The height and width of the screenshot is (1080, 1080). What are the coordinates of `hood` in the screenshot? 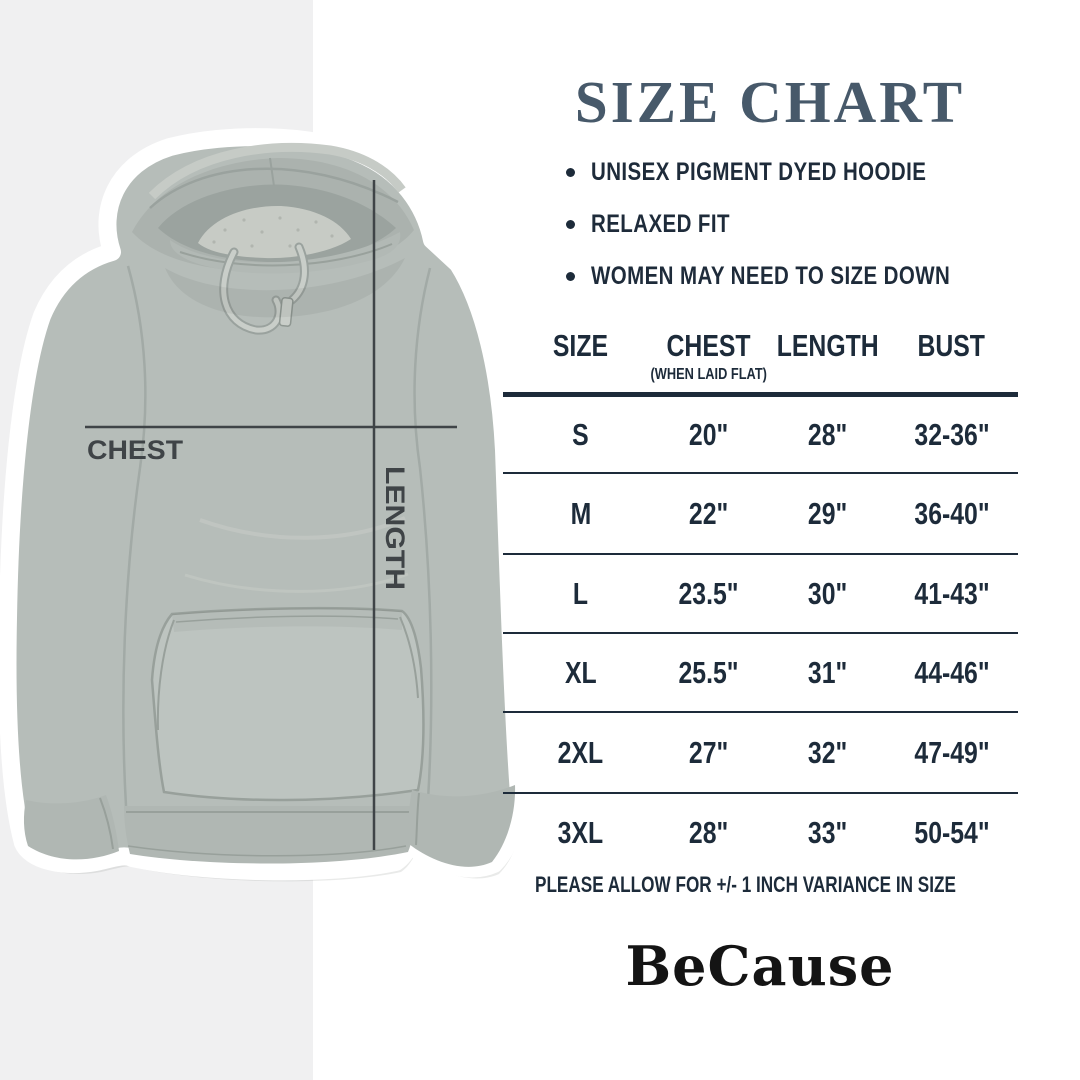 It's located at (273, 207).